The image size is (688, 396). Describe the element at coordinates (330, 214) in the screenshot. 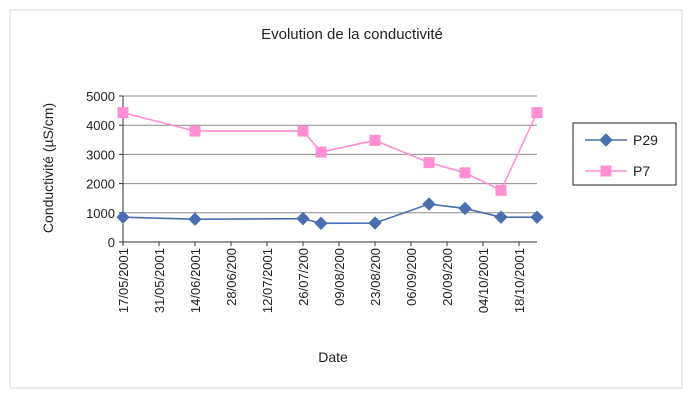

I see `series-p29` at that location.